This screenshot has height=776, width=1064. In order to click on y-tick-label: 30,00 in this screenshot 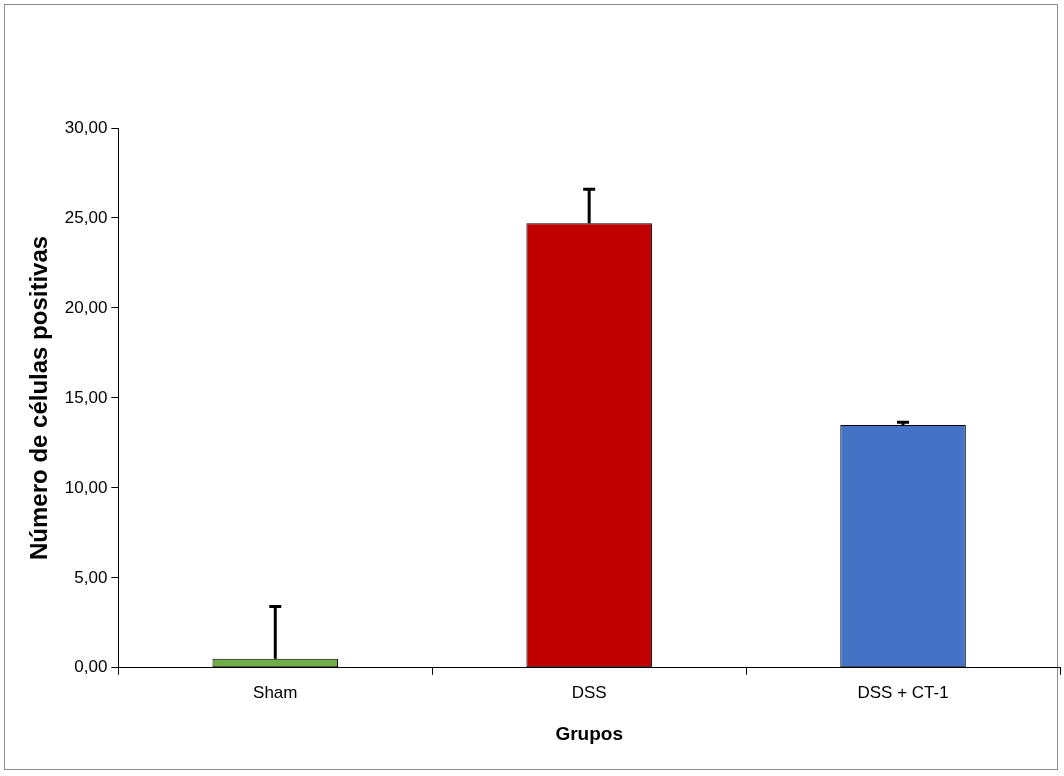, I will do `click(86, 127)`.